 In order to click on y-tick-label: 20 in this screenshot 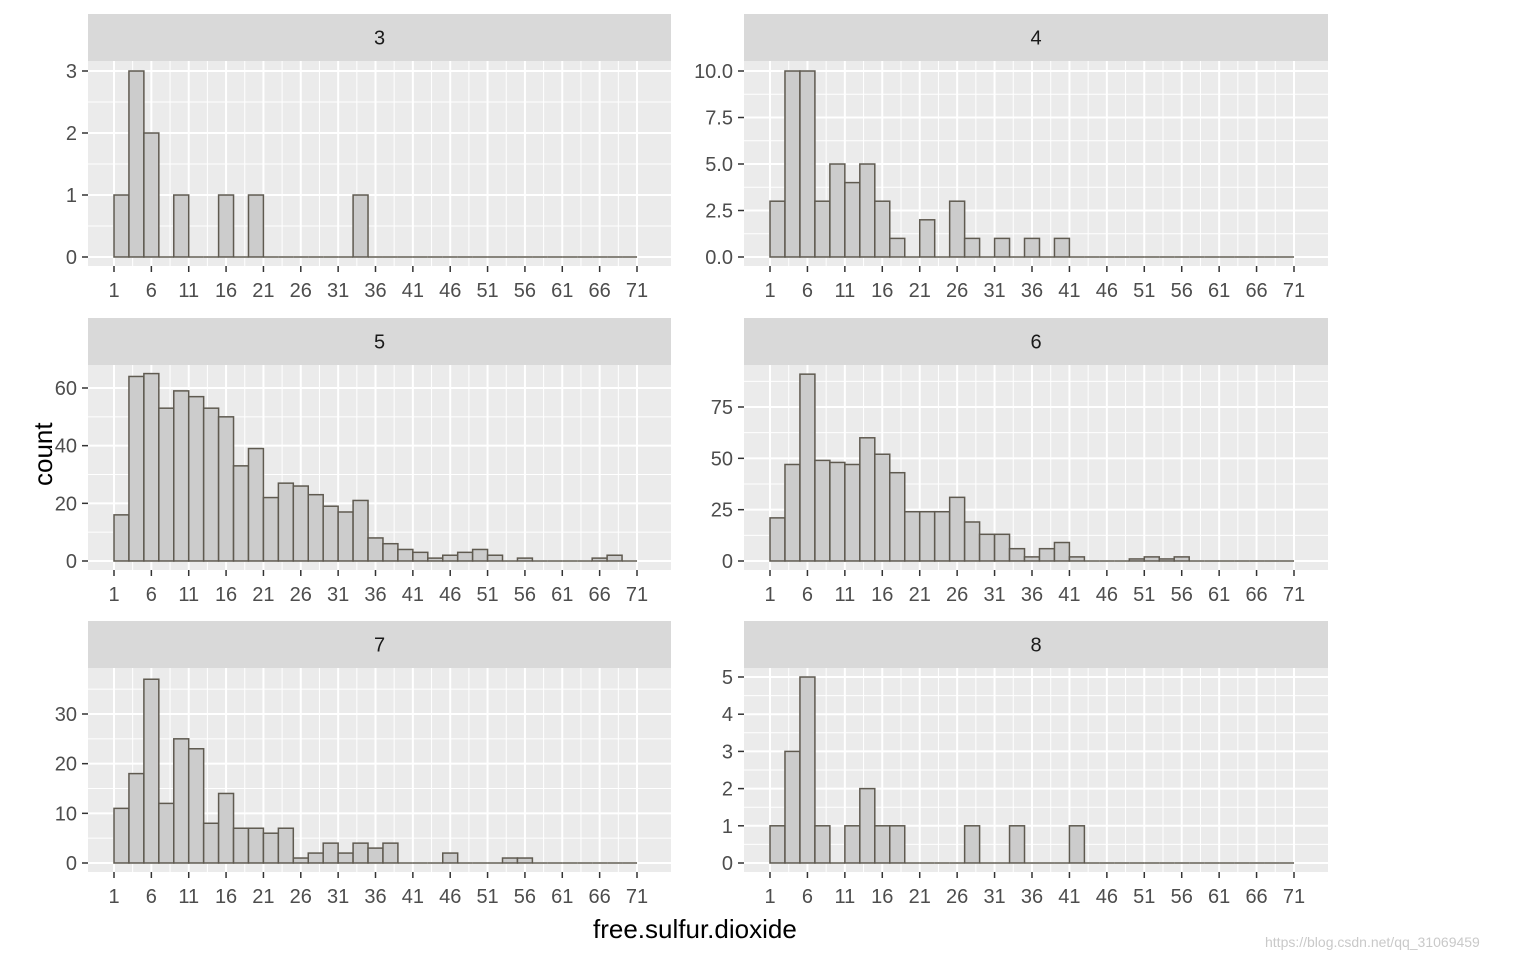, I will do `click(66, 765)`.